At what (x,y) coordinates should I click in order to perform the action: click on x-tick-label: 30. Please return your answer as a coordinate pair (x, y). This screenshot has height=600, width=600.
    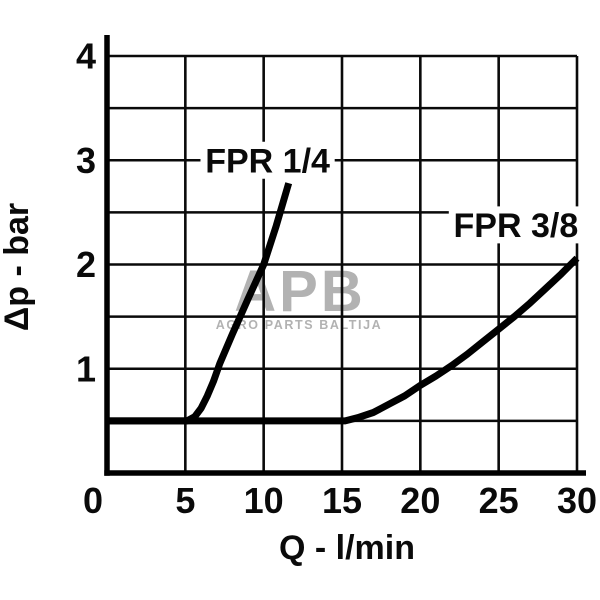
    Looking at the image, I should click on (577, 500).